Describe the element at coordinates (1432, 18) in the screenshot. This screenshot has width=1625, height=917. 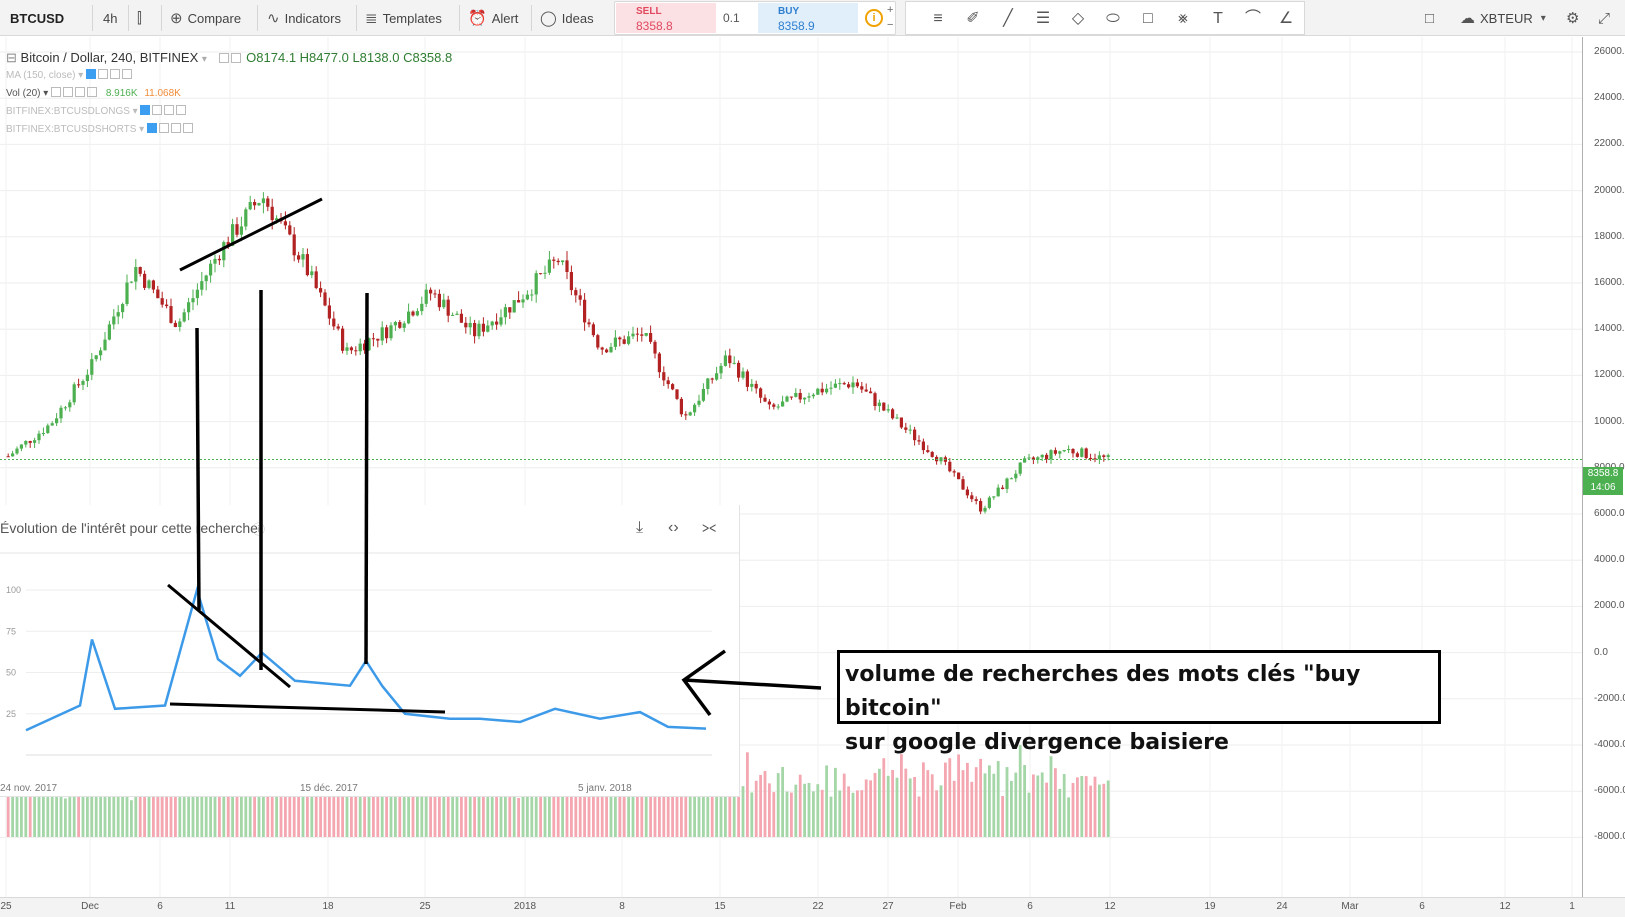
I see `fullscreen-checkbox: □` at that location.